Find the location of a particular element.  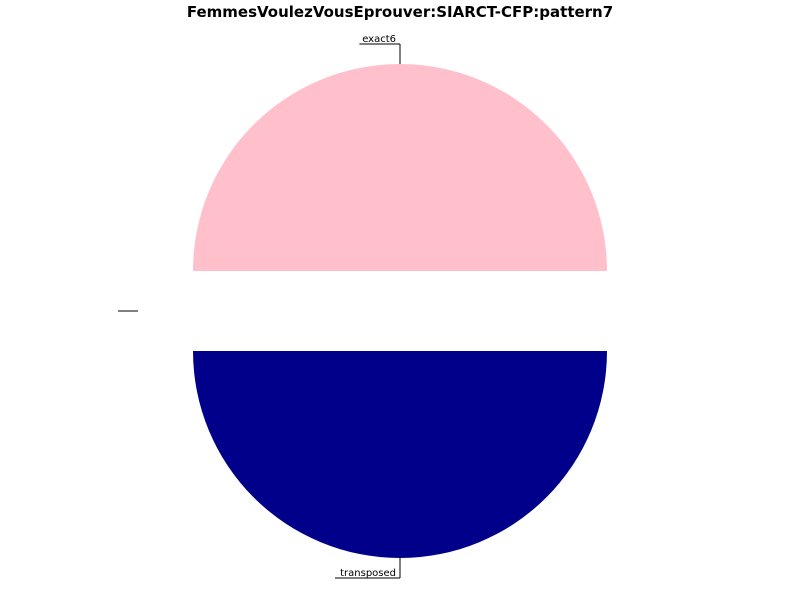

leader-transposed is located at coordinates (368, 568).